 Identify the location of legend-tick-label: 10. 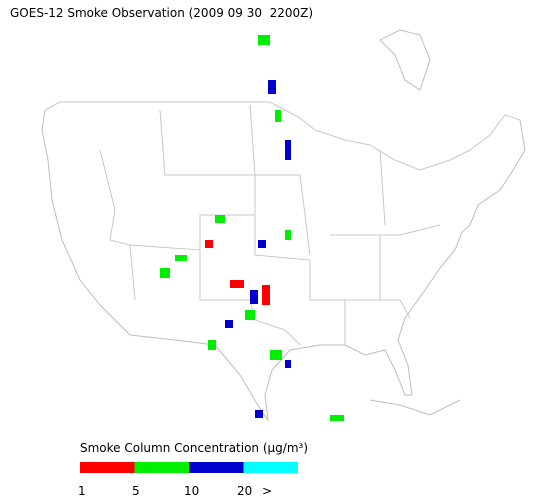
(191, 491).